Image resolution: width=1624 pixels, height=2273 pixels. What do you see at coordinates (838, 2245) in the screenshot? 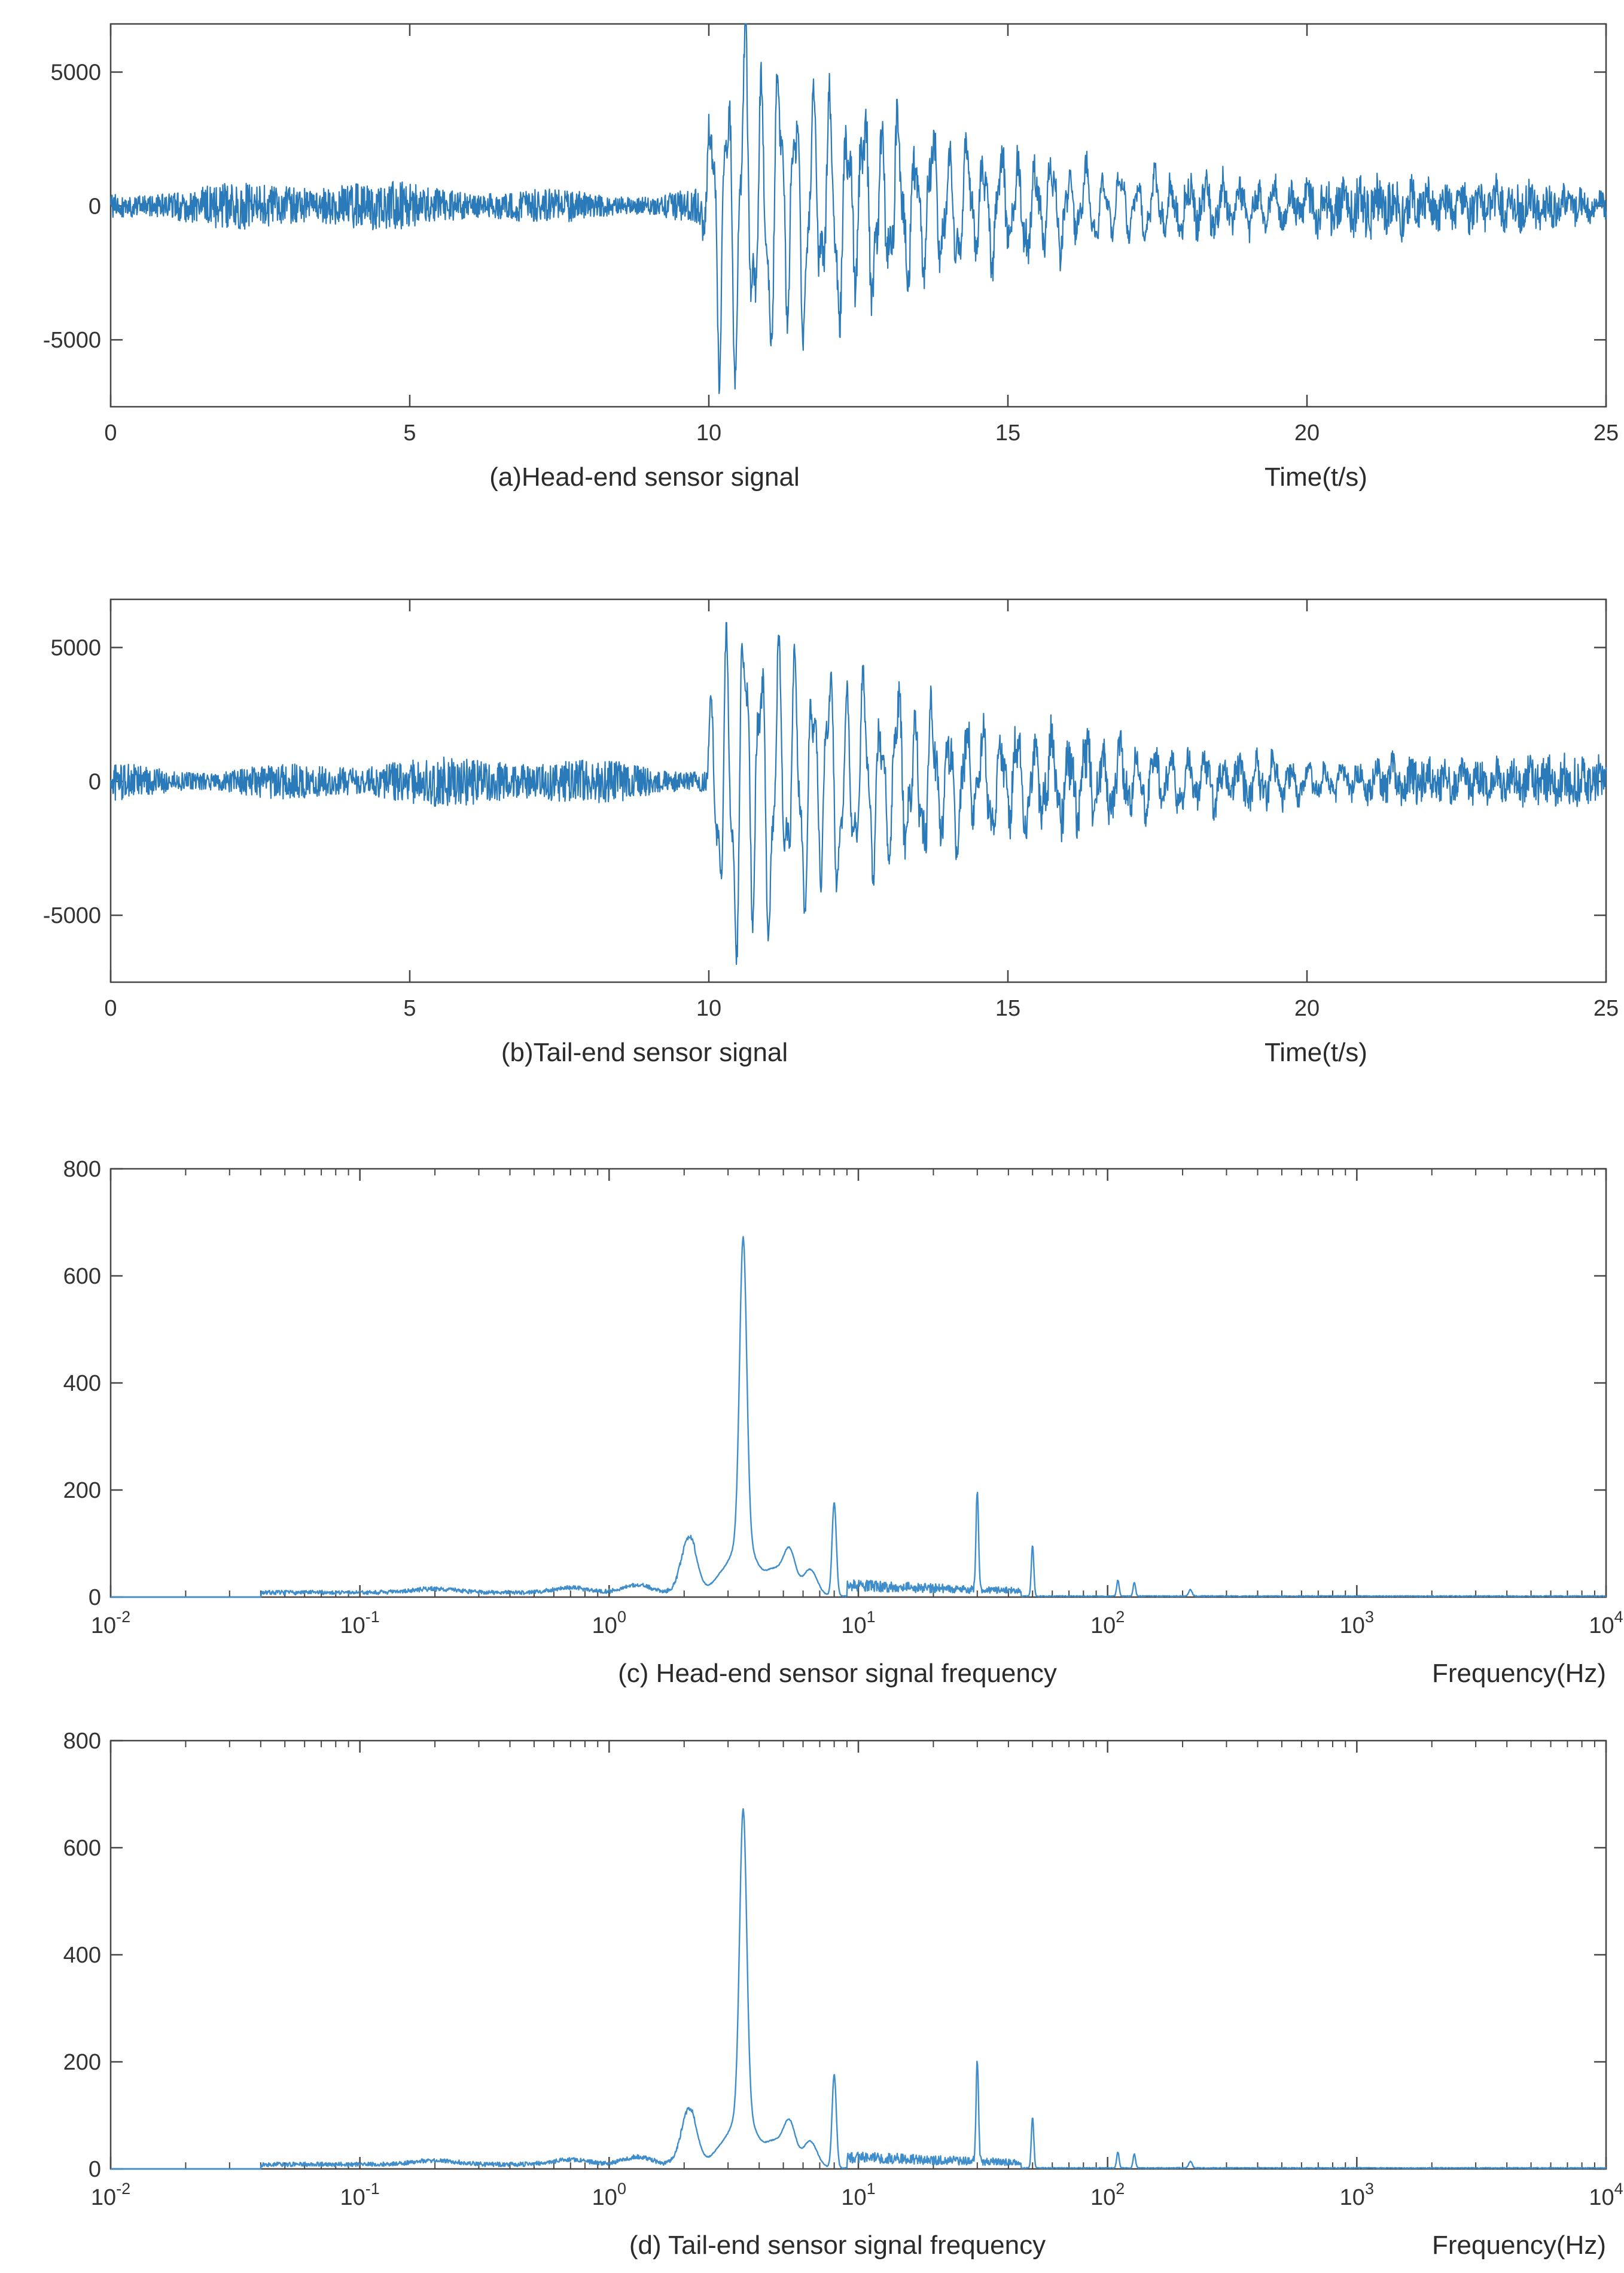
I see `chart-tail-end-frequency-caption: (d) Tail-end sensor signal frequency` at bounding box center [838, 2245].